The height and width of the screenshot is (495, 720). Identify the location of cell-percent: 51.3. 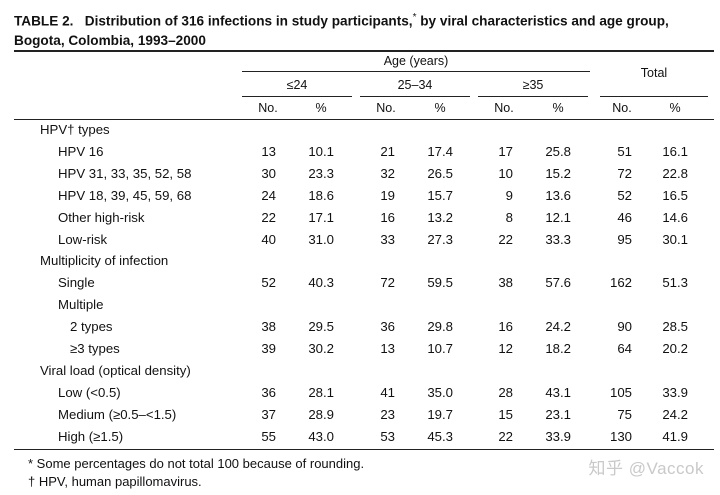
(675, 283).